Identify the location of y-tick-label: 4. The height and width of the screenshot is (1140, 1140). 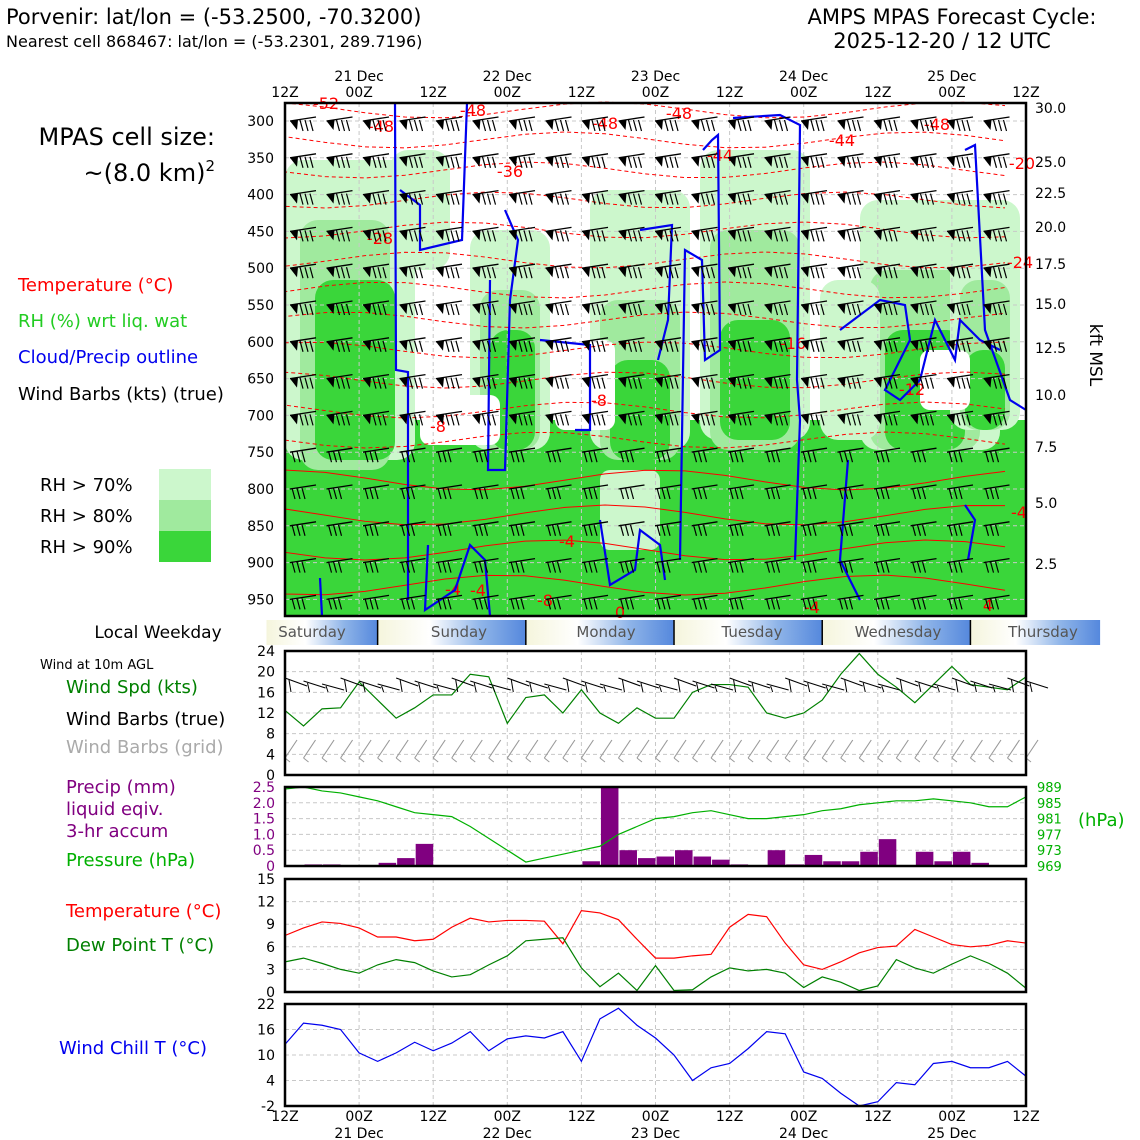
(270, 755).